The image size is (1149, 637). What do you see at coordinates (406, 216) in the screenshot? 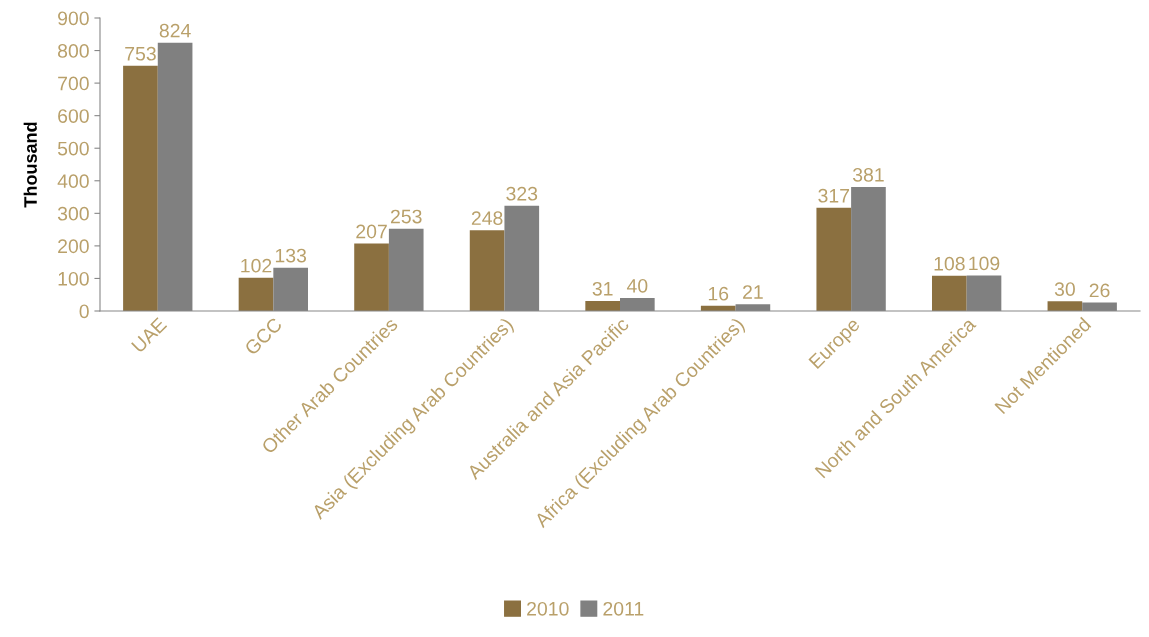
I see `data-label: 253` at bounding box center [406, 216].